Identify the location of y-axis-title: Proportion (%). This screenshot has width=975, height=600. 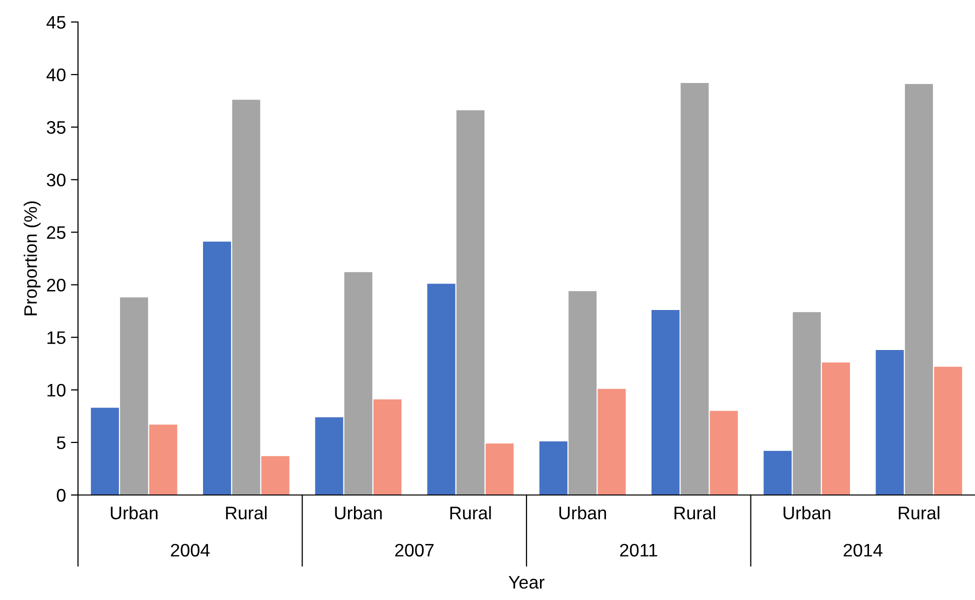
(32, 258).